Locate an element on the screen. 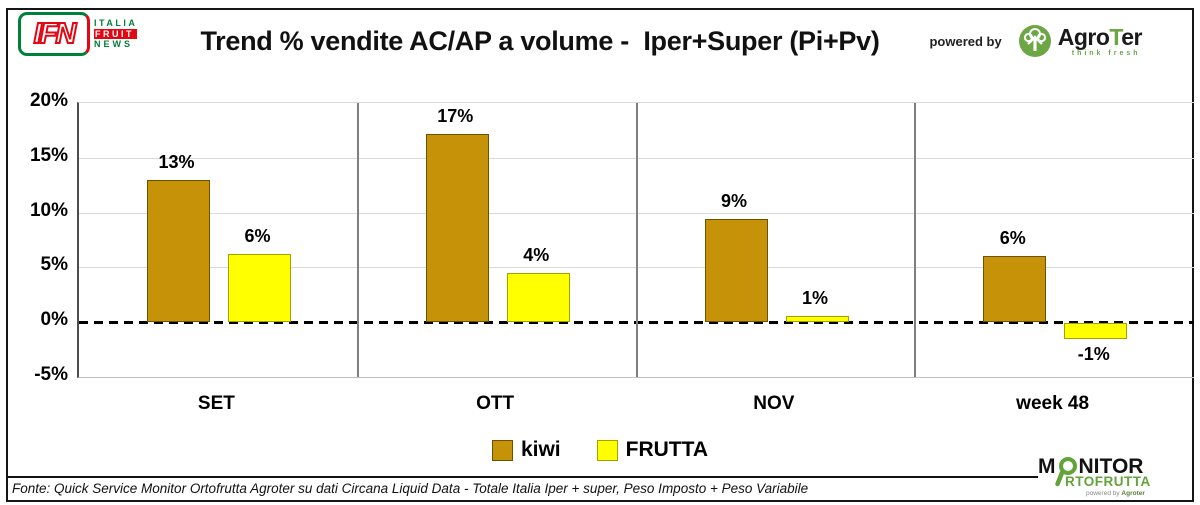 This screenshot has width=1200, height=505. ifn-fruit-label: FRUIT is located at coordinates (116, 34).